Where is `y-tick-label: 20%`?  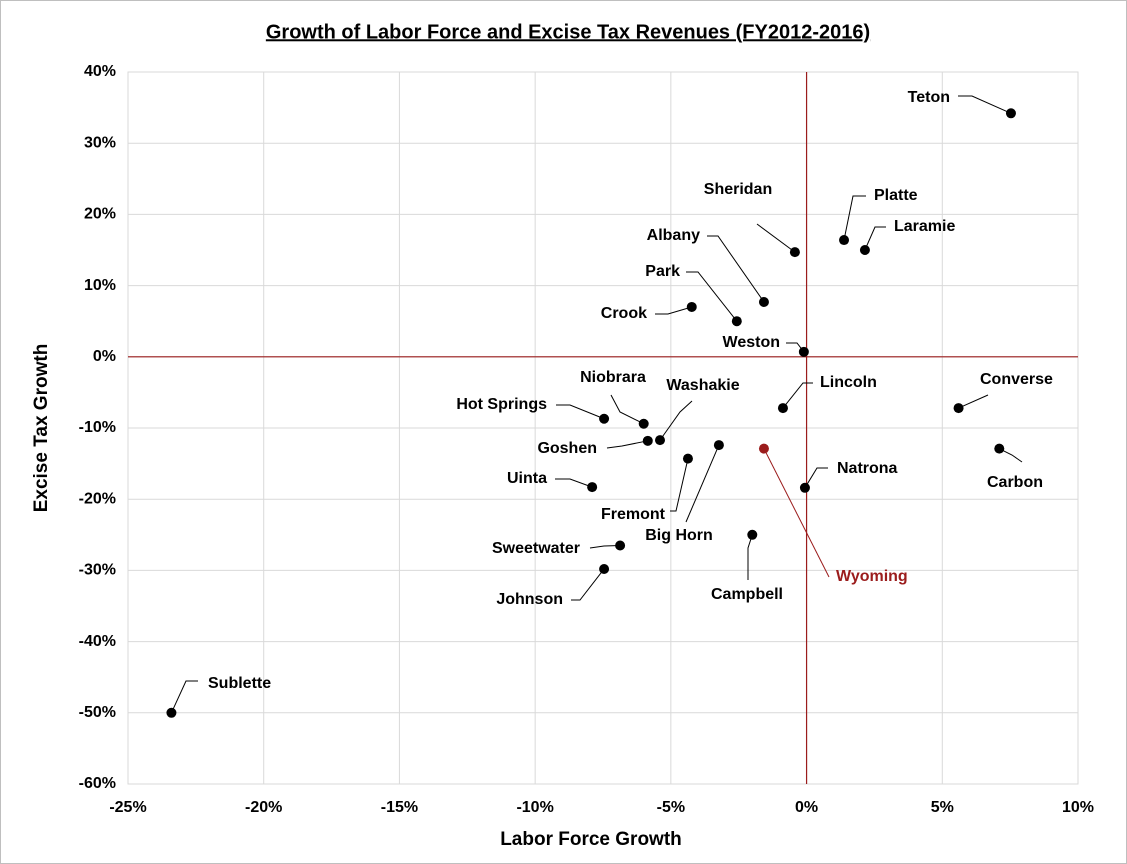
y-tick-label: 20% is located at coordinates (100, 214).